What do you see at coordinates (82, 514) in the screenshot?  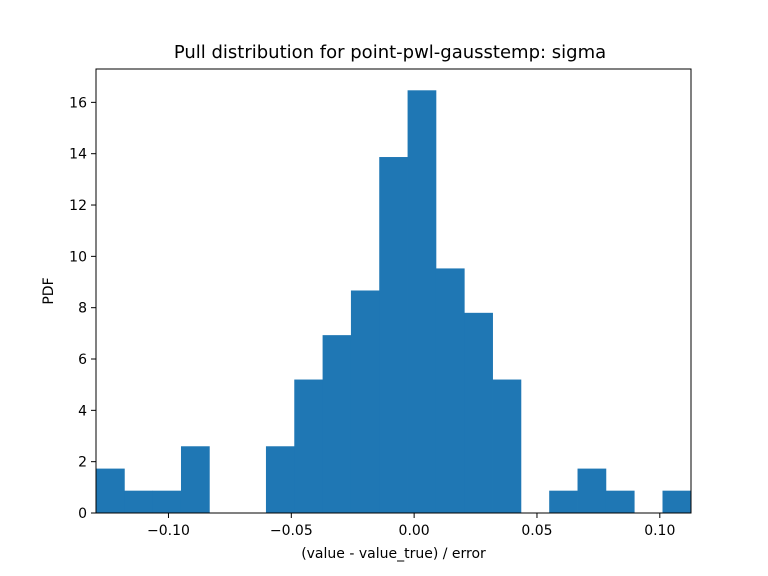 I see `y-tick-label: 0` at bounding box center [82, 514].